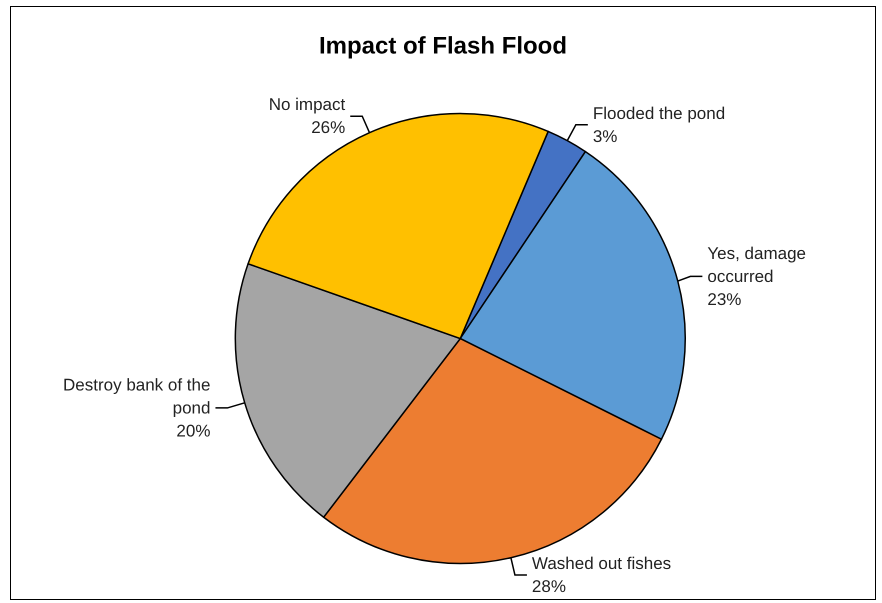 The width and height of the screenshot is (882, 603). Describe the element at coordinates (659, 113) in the screenshot. I see `slice-label: Flooded the pond` at that location.